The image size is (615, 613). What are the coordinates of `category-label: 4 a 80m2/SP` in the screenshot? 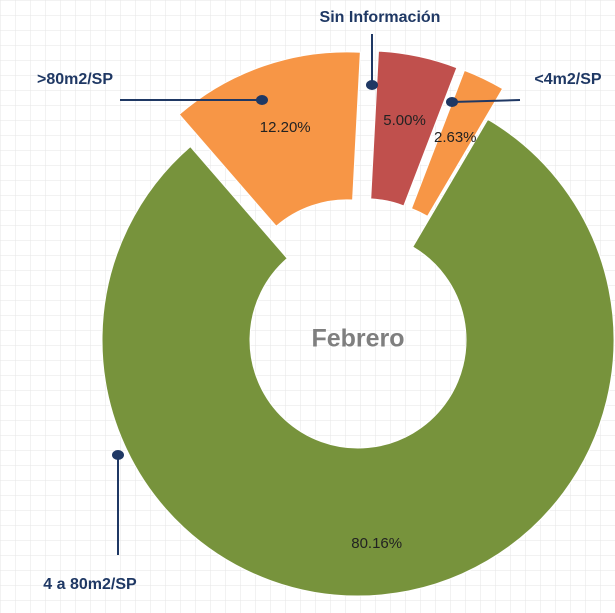 It's located at (90, 584).